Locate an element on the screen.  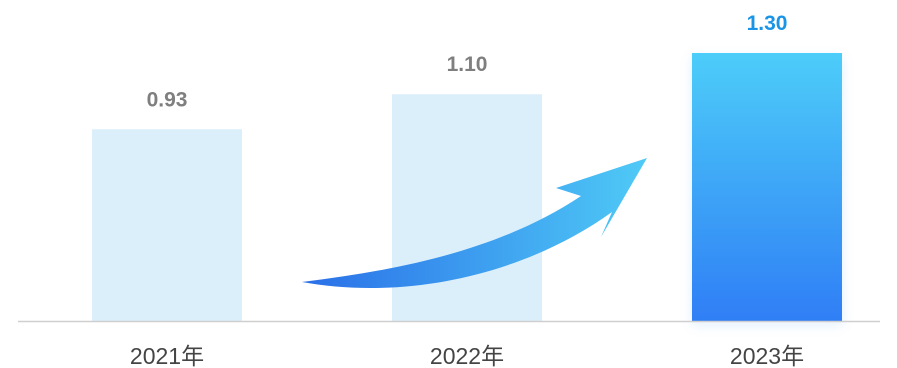
bar-2021年 is located at coordinates (167, 225).